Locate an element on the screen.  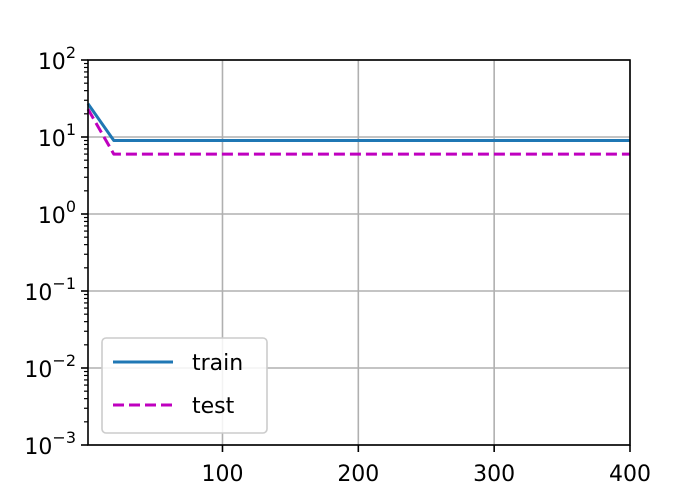
y-tick-exponent: −1 is located at coordinates (64, 283).